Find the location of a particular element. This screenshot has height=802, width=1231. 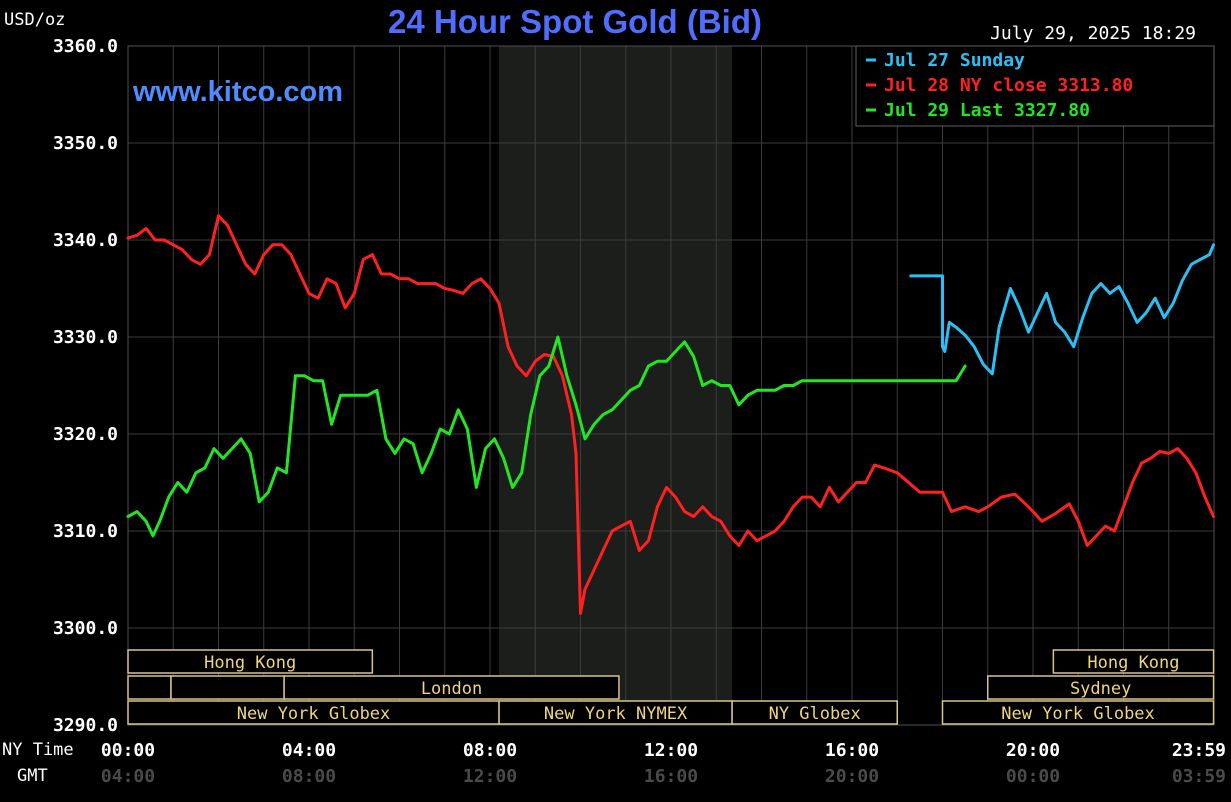

x-tick-label-ny: 20:00 is located at coordinates (1033, 750).